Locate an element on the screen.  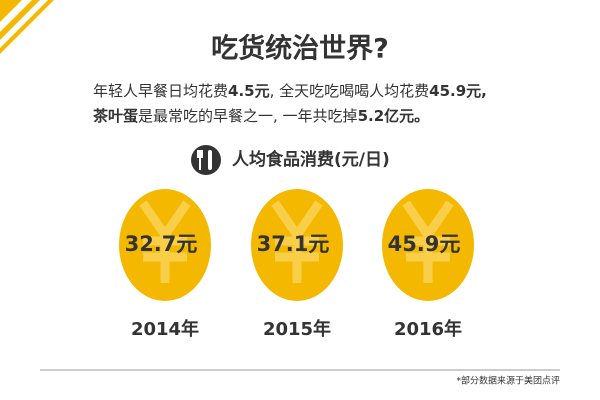
year-label: 2014年 is located at coordinates (165, 329).